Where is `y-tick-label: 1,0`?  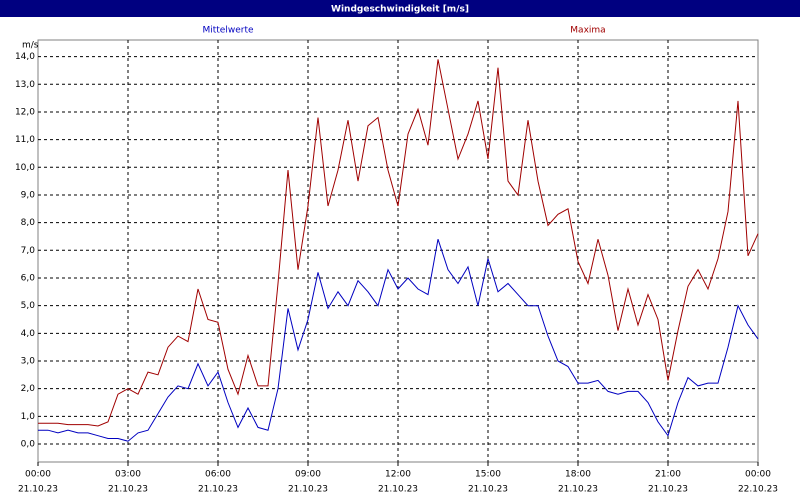
y-tick-label: 1,0 is located at coordinates (28, 417).